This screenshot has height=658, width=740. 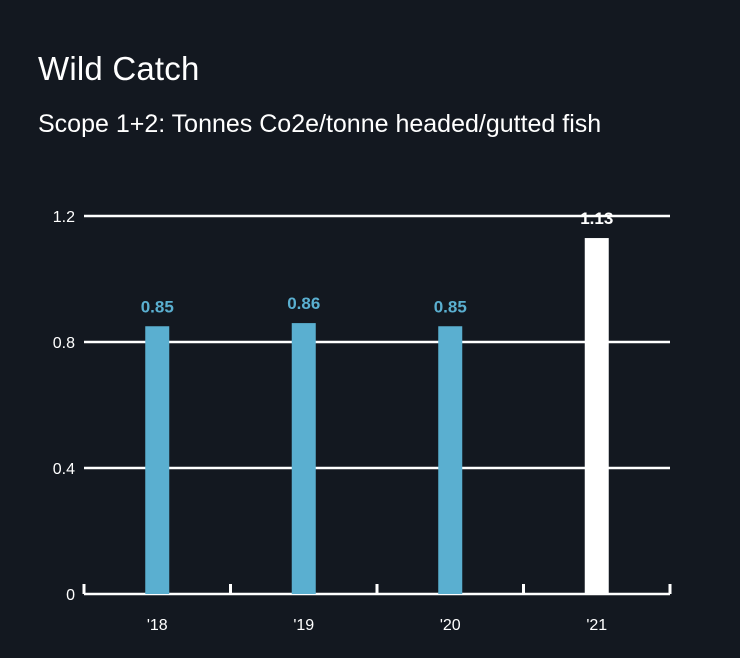 What do you see at coordinates (64, 343) in the screenshot?
I see `y-tick-label: 0.8` at bounding box center [64, 343].